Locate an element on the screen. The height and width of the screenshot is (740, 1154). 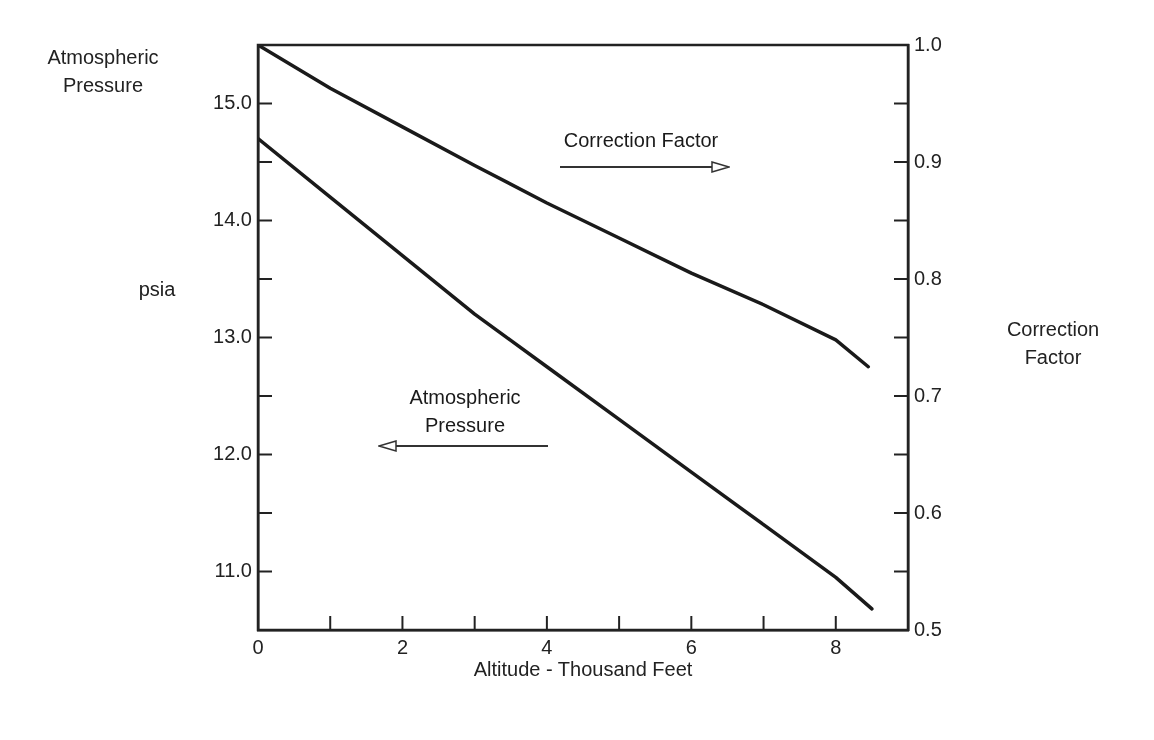
series-label: Atmospheric Pressure is located at coordinates (465, 410).